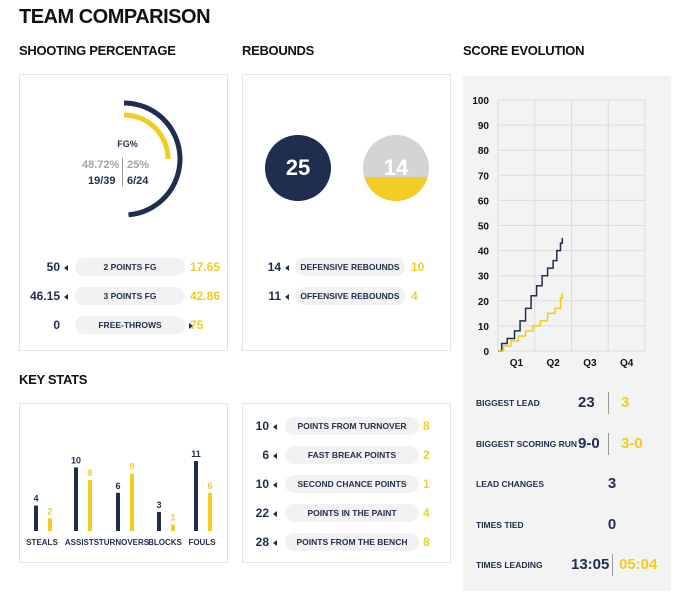 The image size is (690, 595). What do you see at coordinates (352, 426) in the screenshot?
I see `row-label: POINTS FROM TURNOVER` at bounding box center [352, 426].